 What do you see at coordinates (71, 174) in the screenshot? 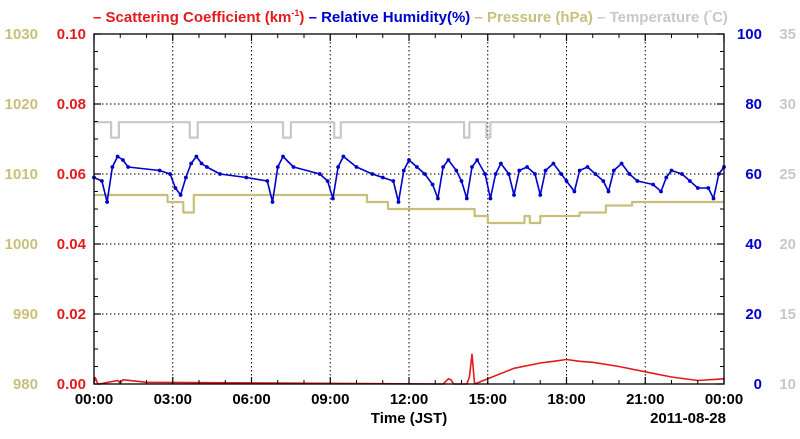
I see `scattering-axis-tick-label: 0.06` at bounding box center [71, 174].